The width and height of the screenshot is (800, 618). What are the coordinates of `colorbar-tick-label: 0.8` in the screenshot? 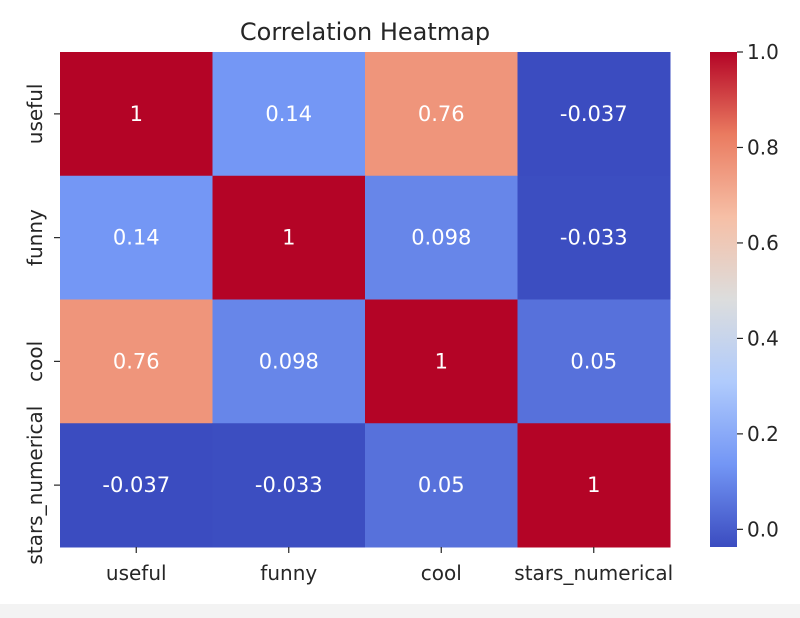 It's located at (763, 147).